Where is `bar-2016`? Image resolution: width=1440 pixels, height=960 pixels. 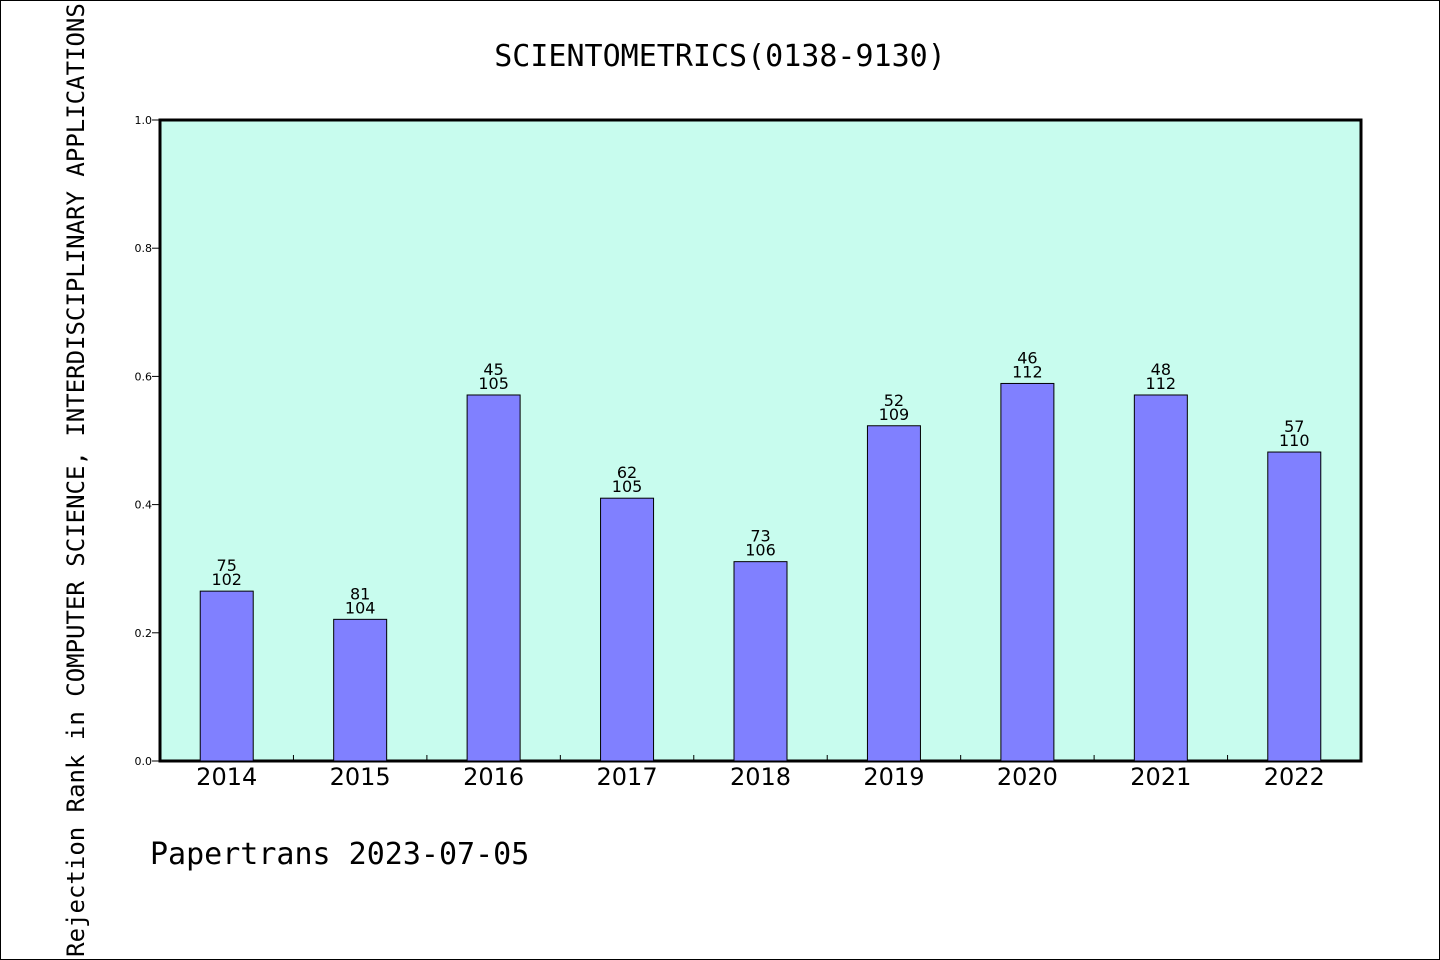 bar-2016 is located at coordinates (493, 578).